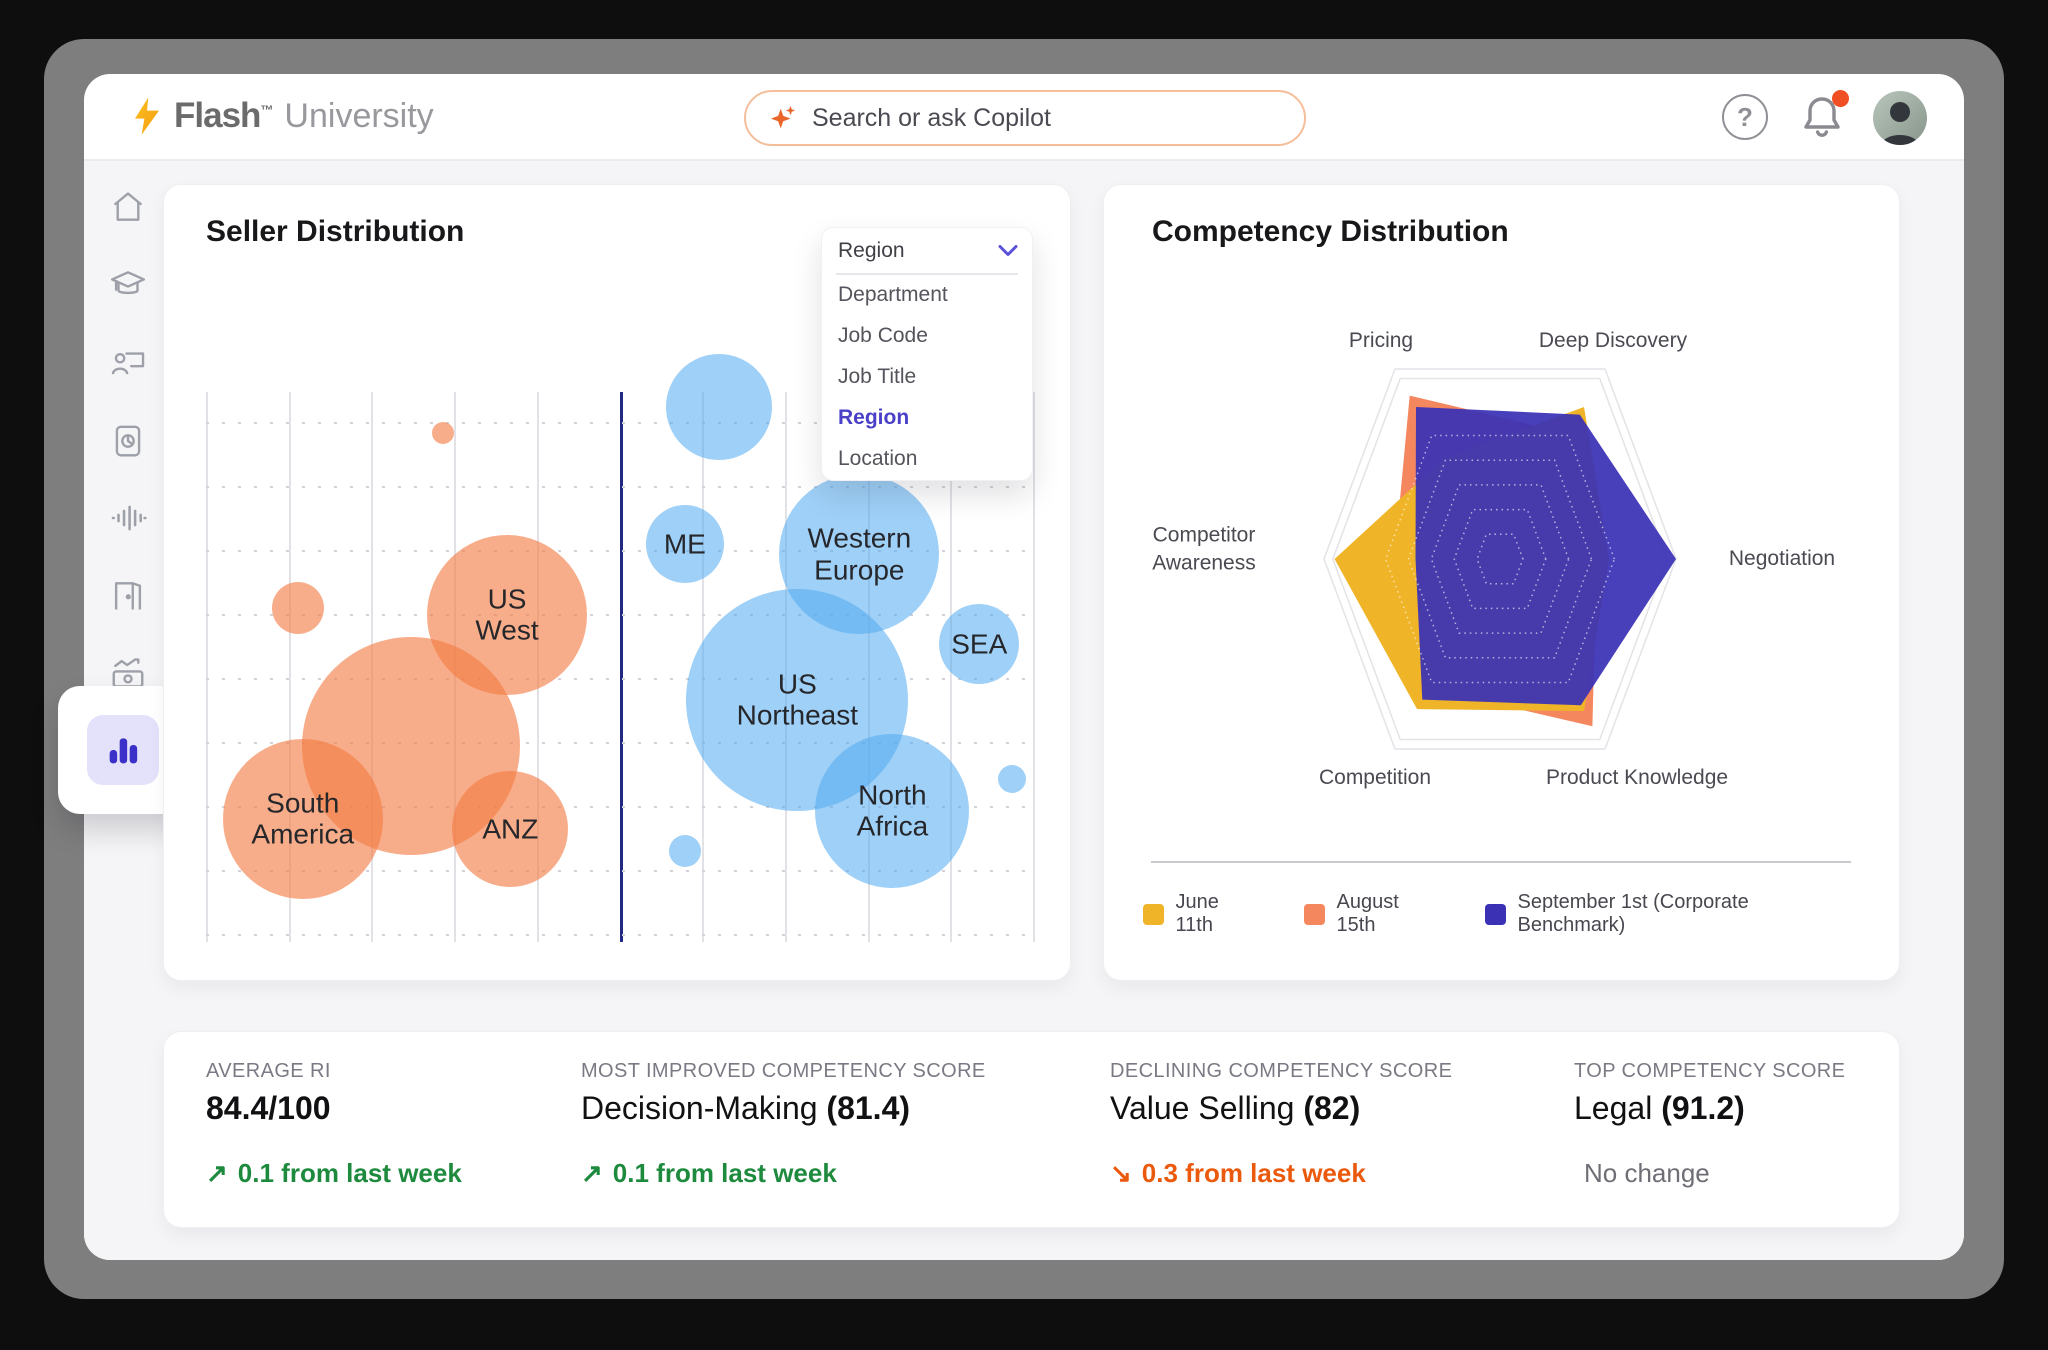  I want to click on dropdown-selected-value: Region, so click(871, 250).